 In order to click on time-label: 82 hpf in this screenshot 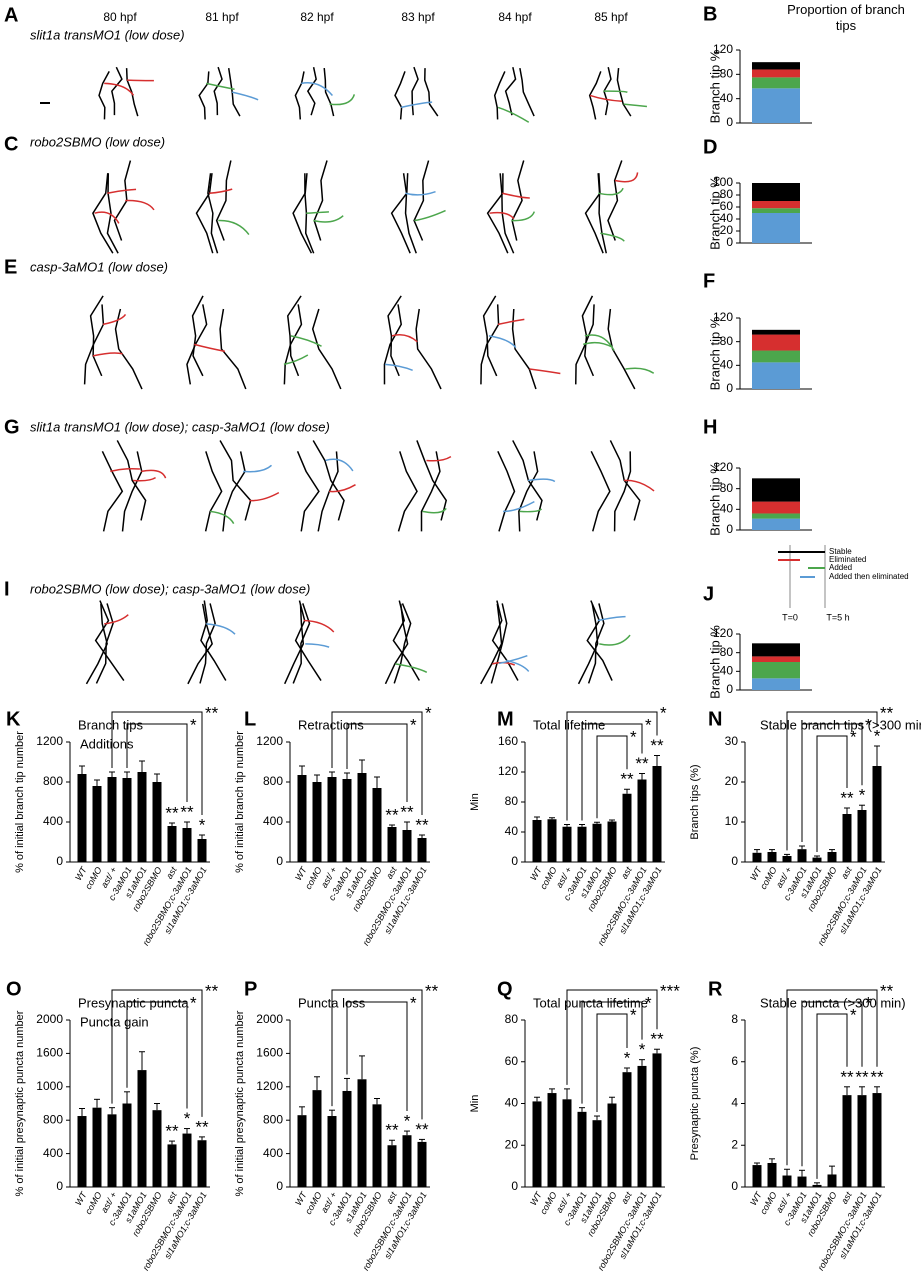, I will do `click(317, 17)`.